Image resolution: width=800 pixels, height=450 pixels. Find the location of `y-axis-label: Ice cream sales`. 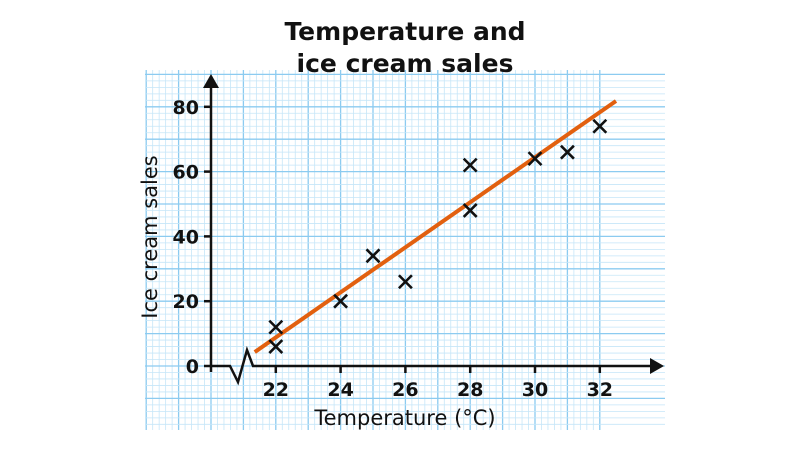

y-axis-label: Ice cream sales is located at coordinates (150, 236).